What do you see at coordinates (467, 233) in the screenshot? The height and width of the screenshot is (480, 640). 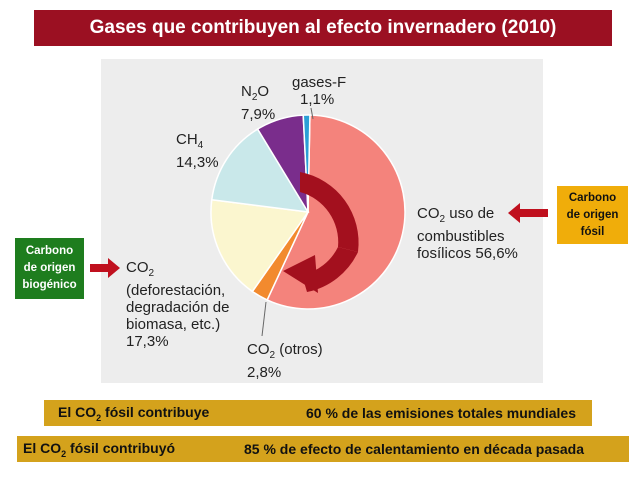 I see `label-fossil: CO2 uso de combustibles fosílicos 56,6%` at bounding box center [467, 233].